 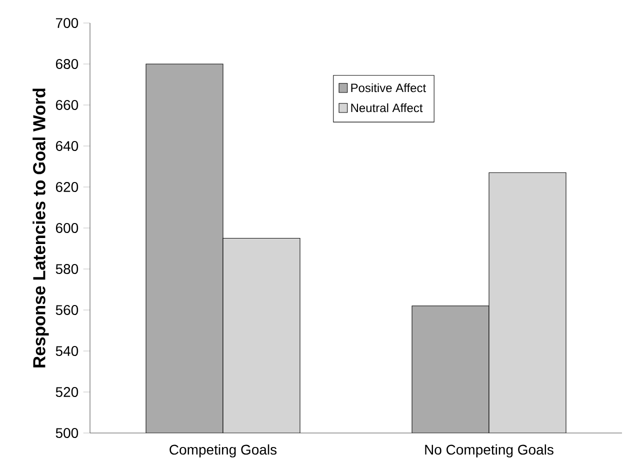 What do you see at coordinates (67, 64) in the screenshot?
I see `y-tick-label: 680` at bounding box center [67, 64].